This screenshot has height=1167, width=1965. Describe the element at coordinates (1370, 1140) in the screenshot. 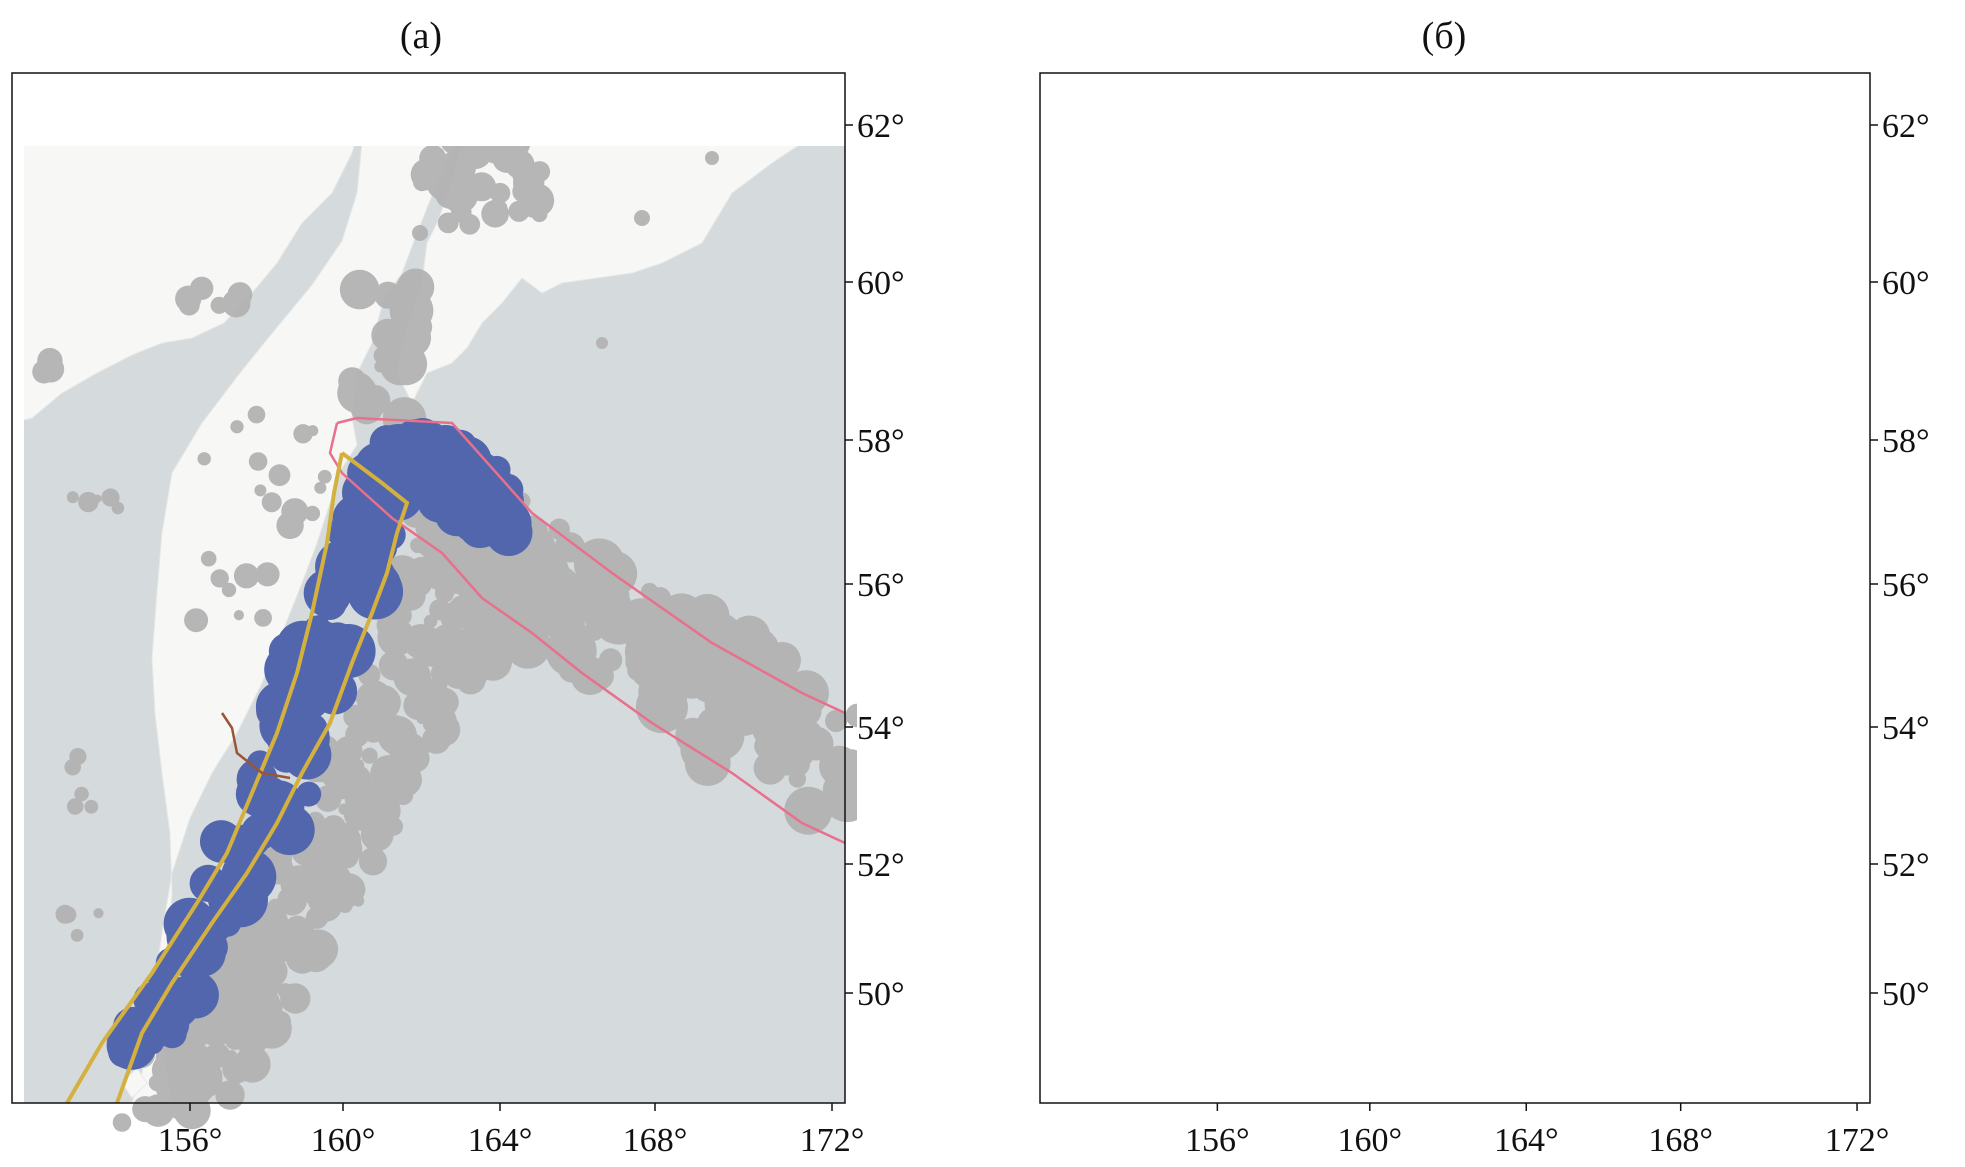

I see `lon-tick-label: 160°` at that location.